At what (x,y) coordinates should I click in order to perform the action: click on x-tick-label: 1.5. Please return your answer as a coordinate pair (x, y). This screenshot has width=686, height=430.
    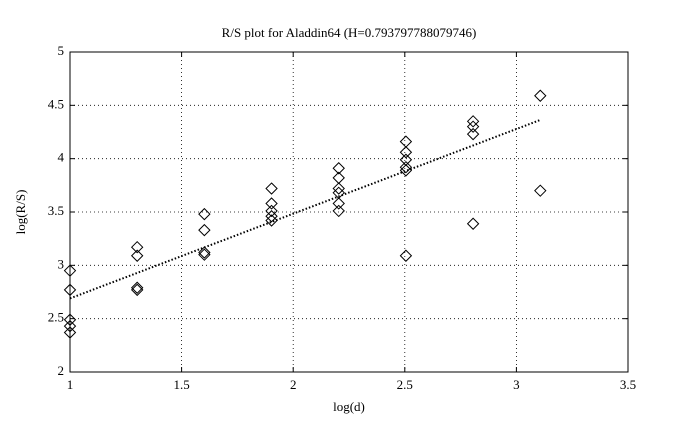
    Looking at the image, I should click on (181, 384).